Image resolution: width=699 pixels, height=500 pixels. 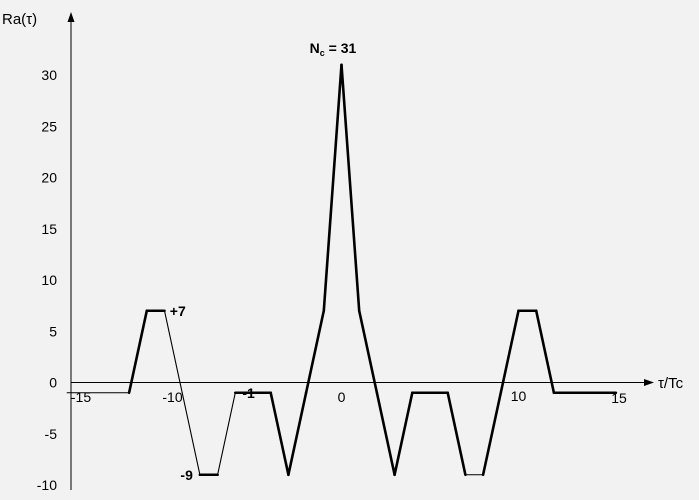 What do you see at coordinates (649, 382) in the screenshot?
I see `x-axis-arrow` at bounding box center [649, 382].